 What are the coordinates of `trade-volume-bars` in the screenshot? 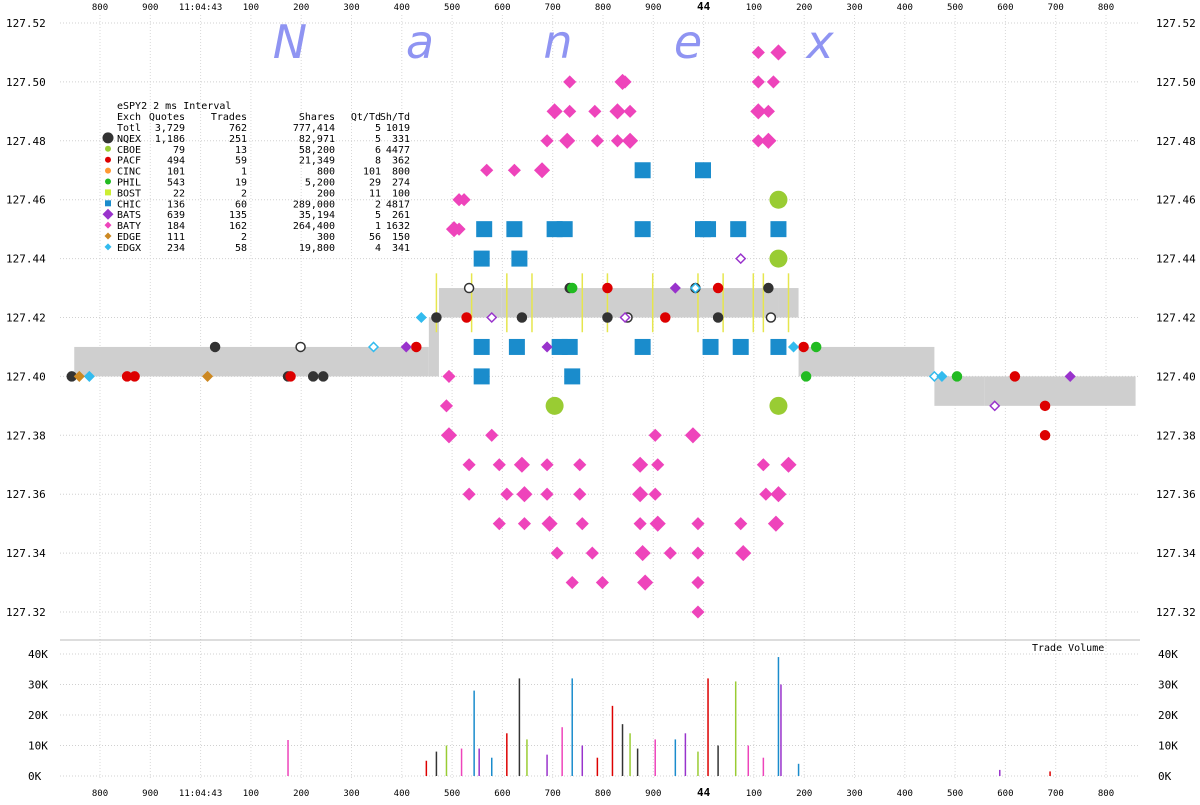 It's located at (669, 716).